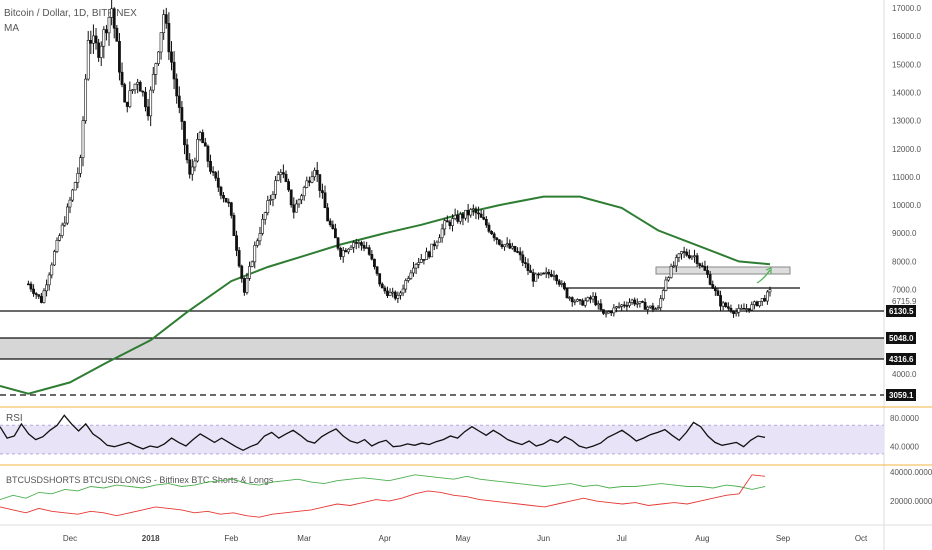 The width and height of the screenshot is (932, 550). I want to click on x-tick-label: Apr, so click(385, 538).